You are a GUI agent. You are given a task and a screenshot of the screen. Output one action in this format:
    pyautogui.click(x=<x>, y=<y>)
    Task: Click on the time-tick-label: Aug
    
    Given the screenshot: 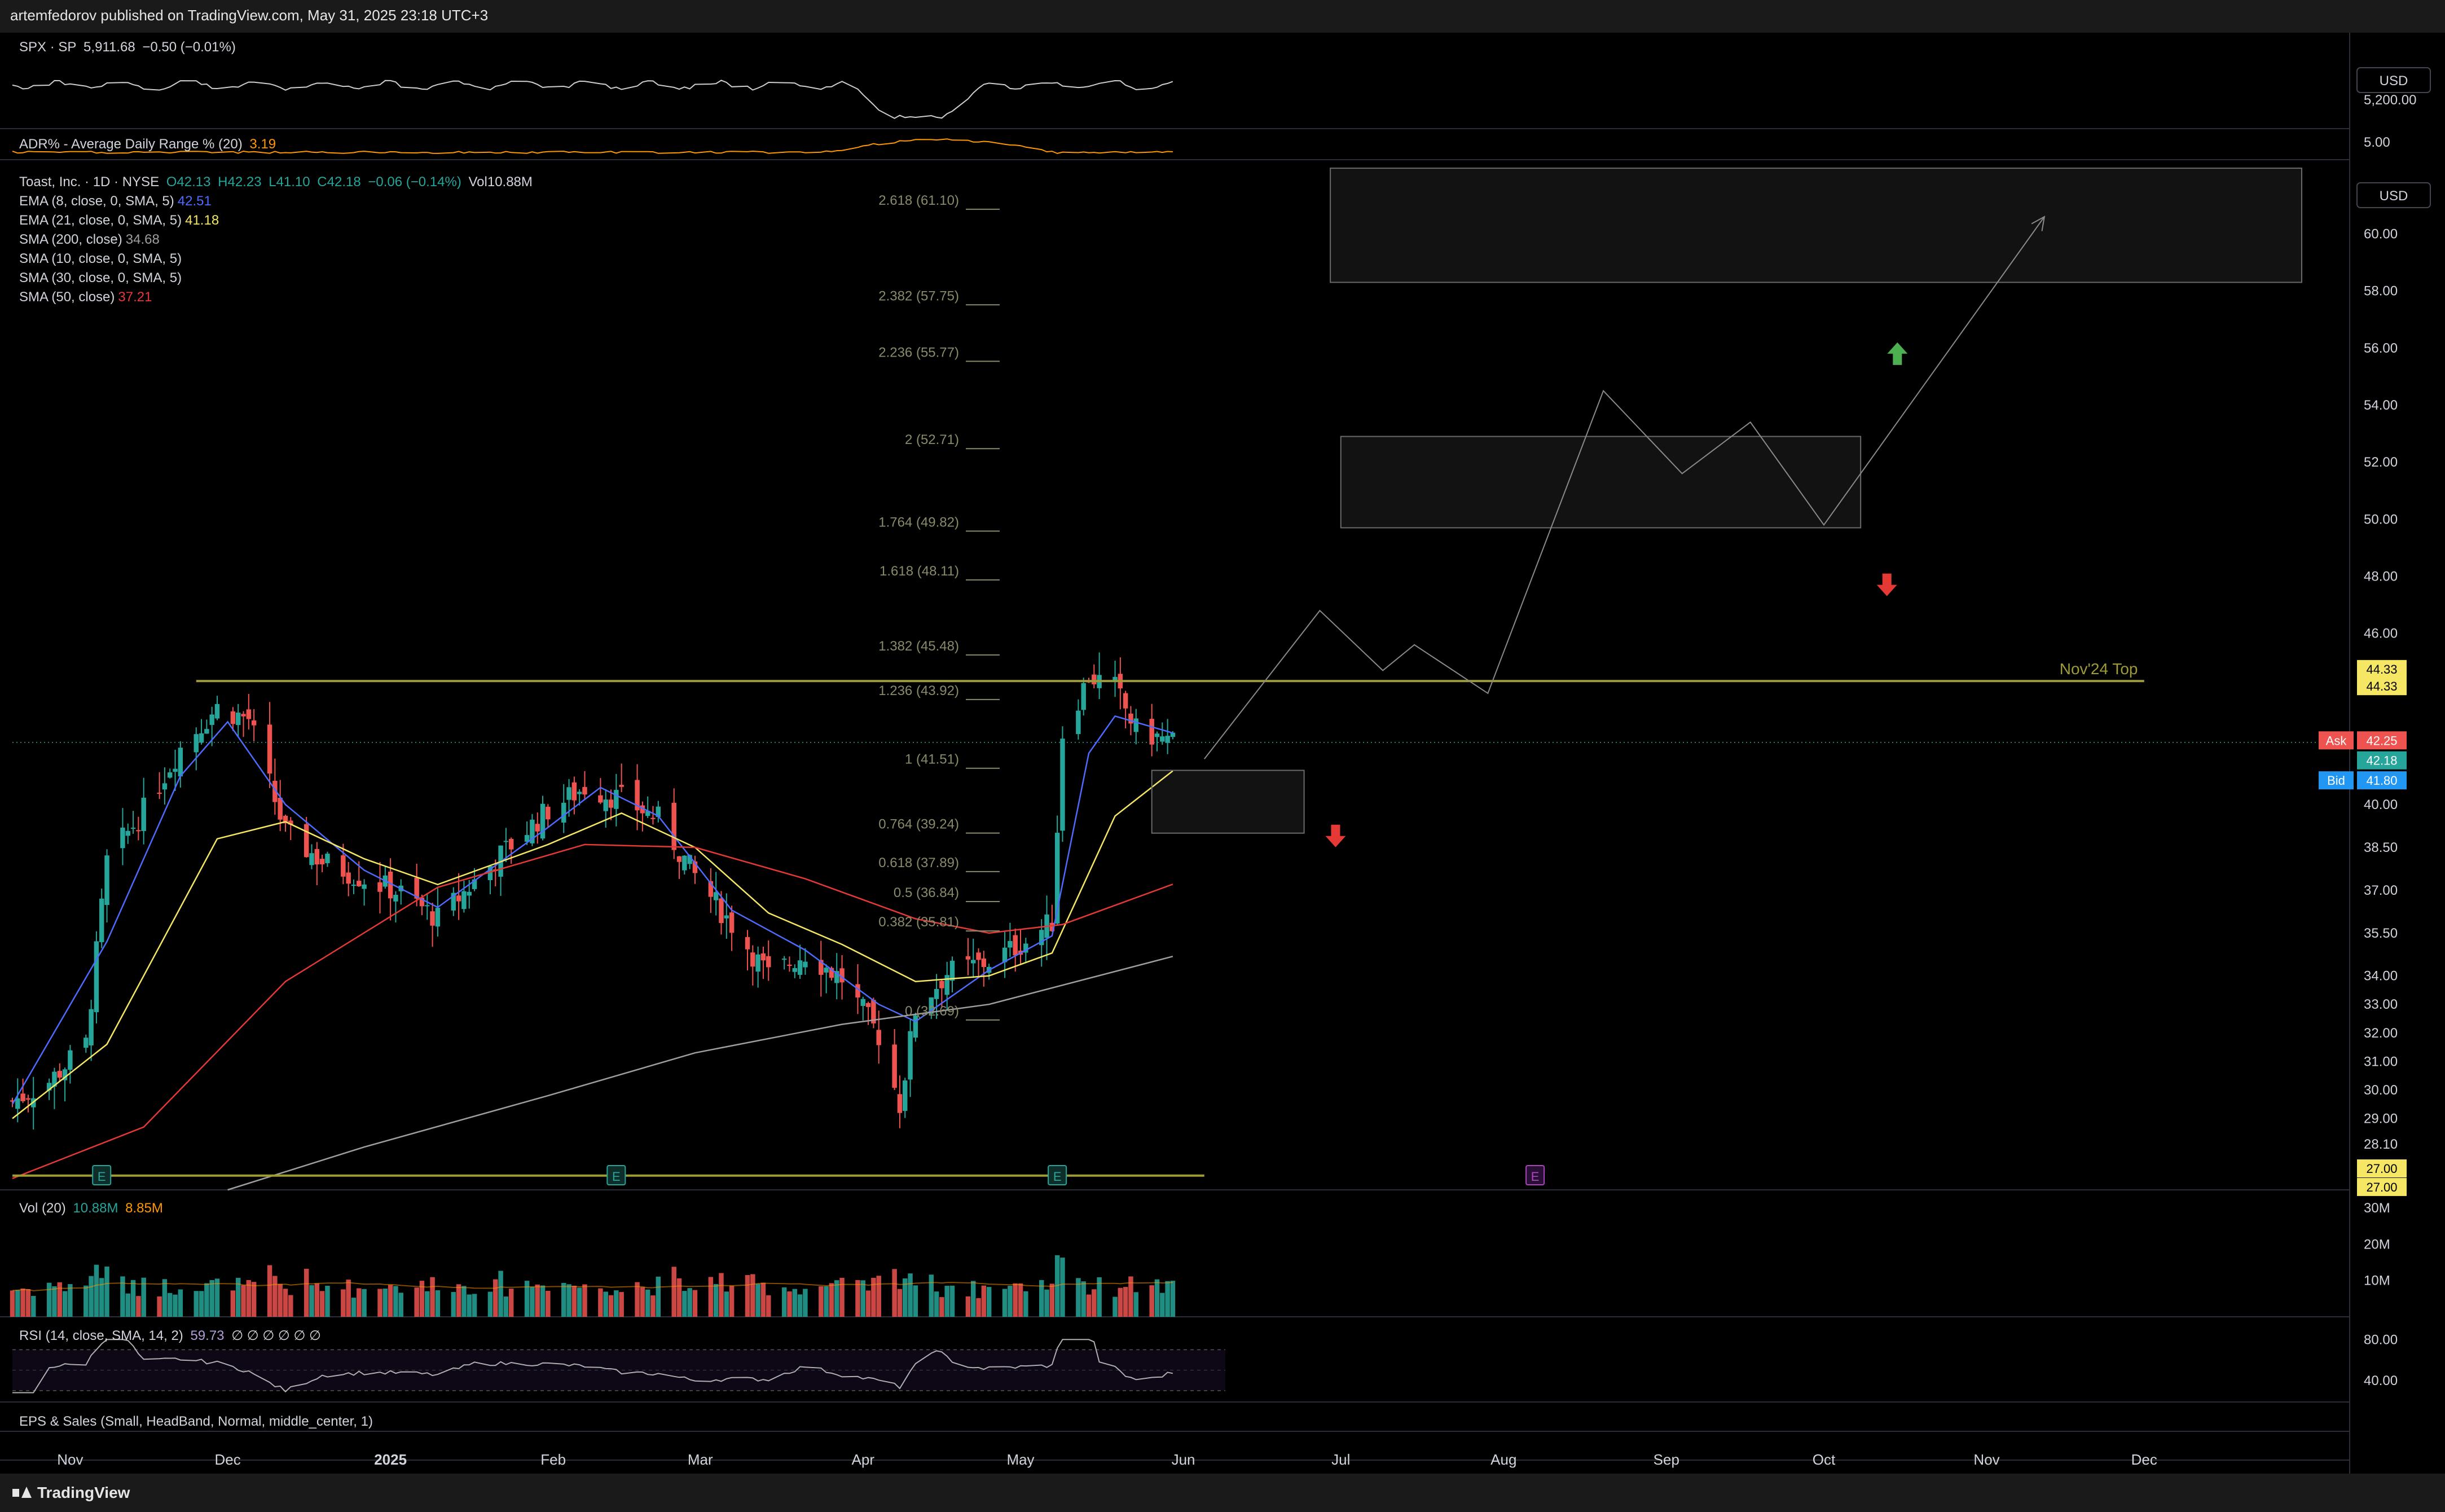 What is the action you would take?
    pyautogui.click(x=1503, y=1459)
    